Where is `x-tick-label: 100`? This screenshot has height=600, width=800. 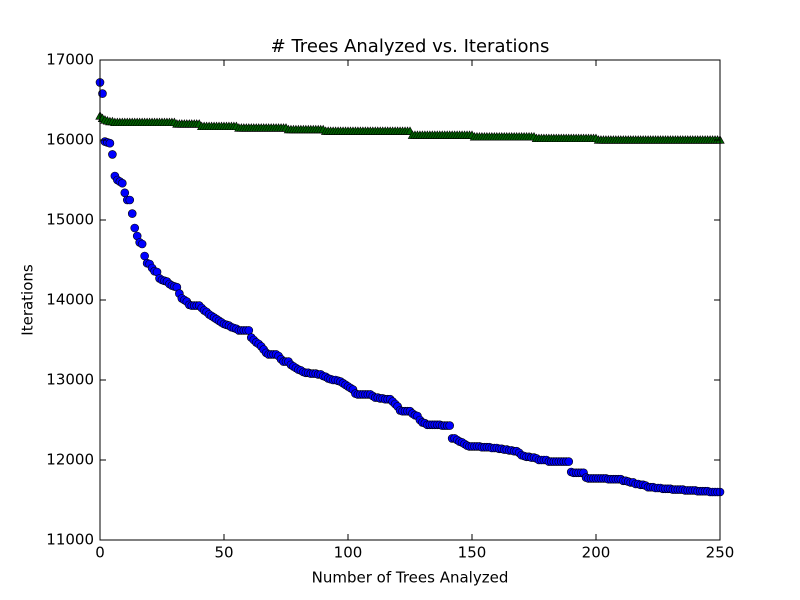
x-tick-label: 100 is located at coordinates (348, 553).